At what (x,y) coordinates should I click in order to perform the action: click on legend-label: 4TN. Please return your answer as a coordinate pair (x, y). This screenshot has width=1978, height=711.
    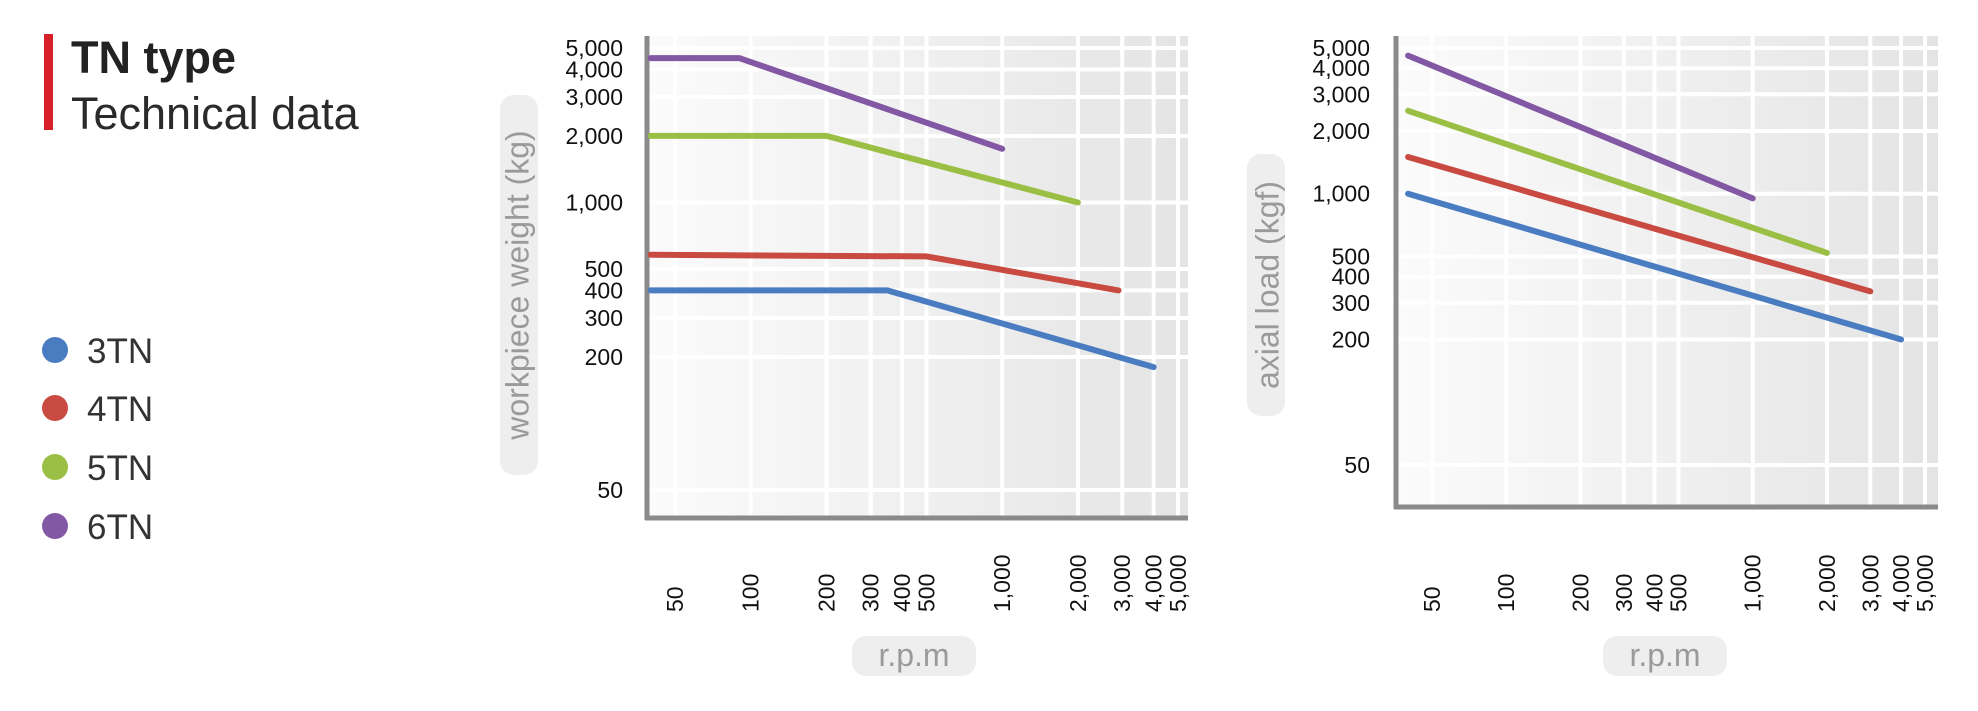
    Looking at the image, I should click on (120, 409).